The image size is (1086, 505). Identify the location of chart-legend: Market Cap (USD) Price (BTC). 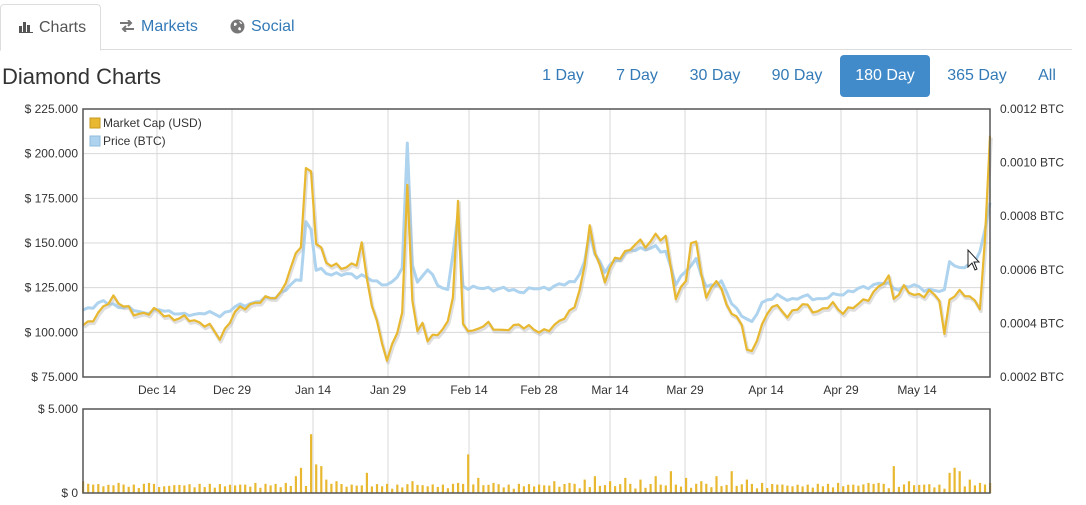
(145, 132).